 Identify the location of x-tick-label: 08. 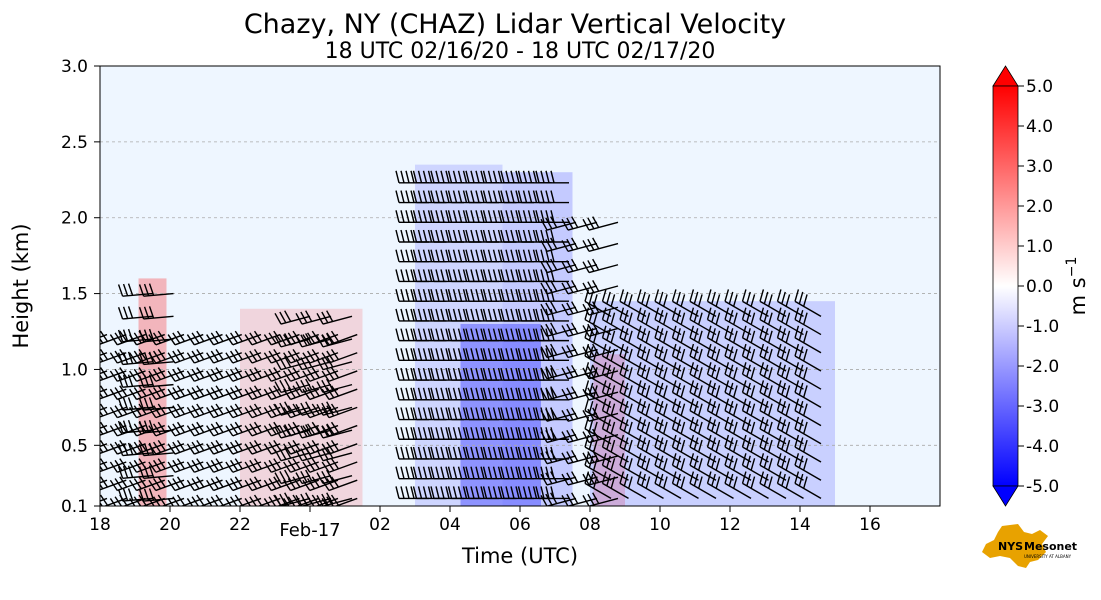
(590, 525).